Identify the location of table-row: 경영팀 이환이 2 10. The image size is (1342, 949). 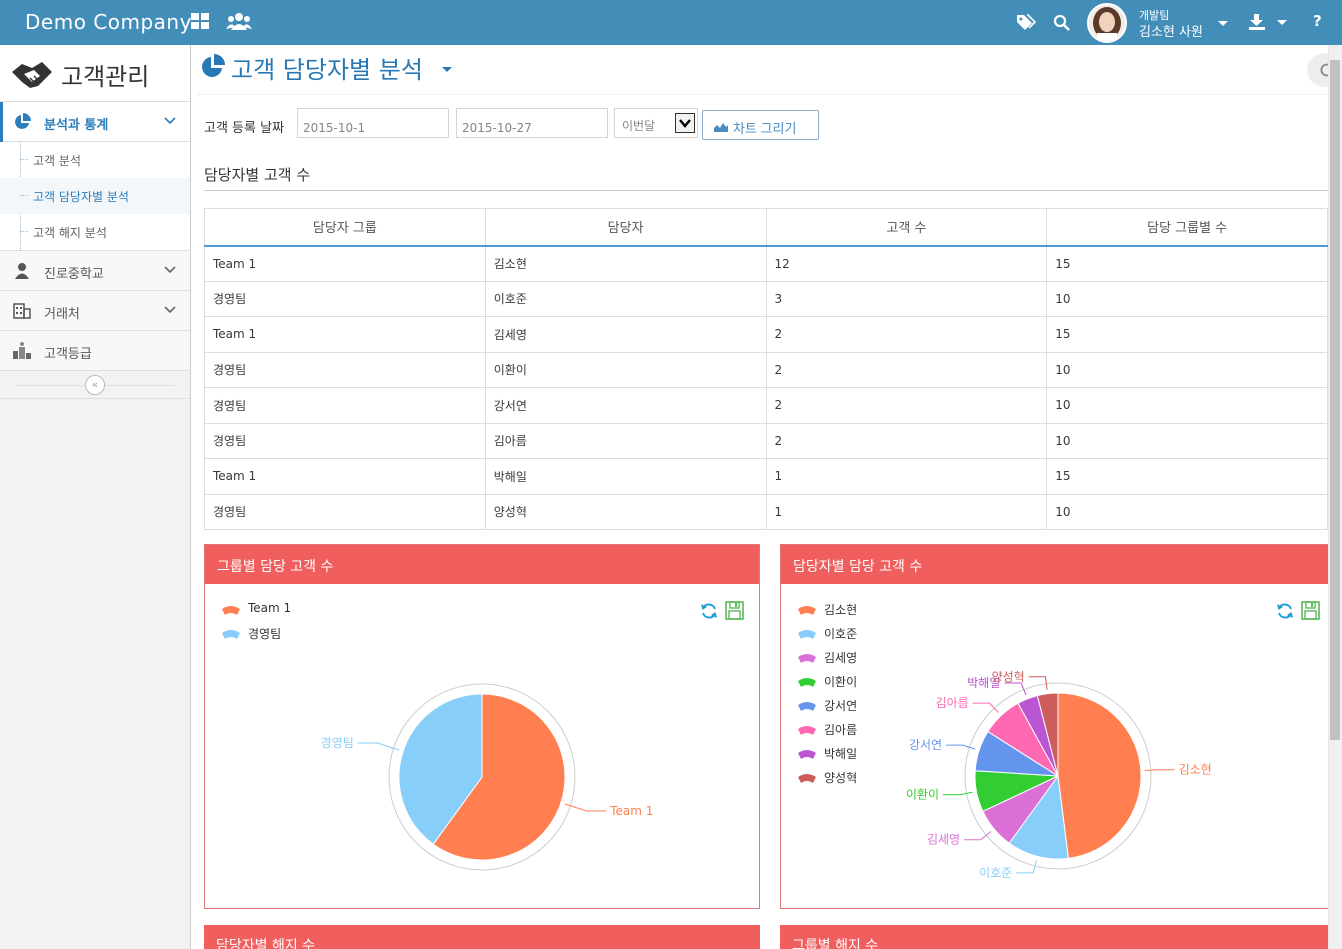
(766, 369).